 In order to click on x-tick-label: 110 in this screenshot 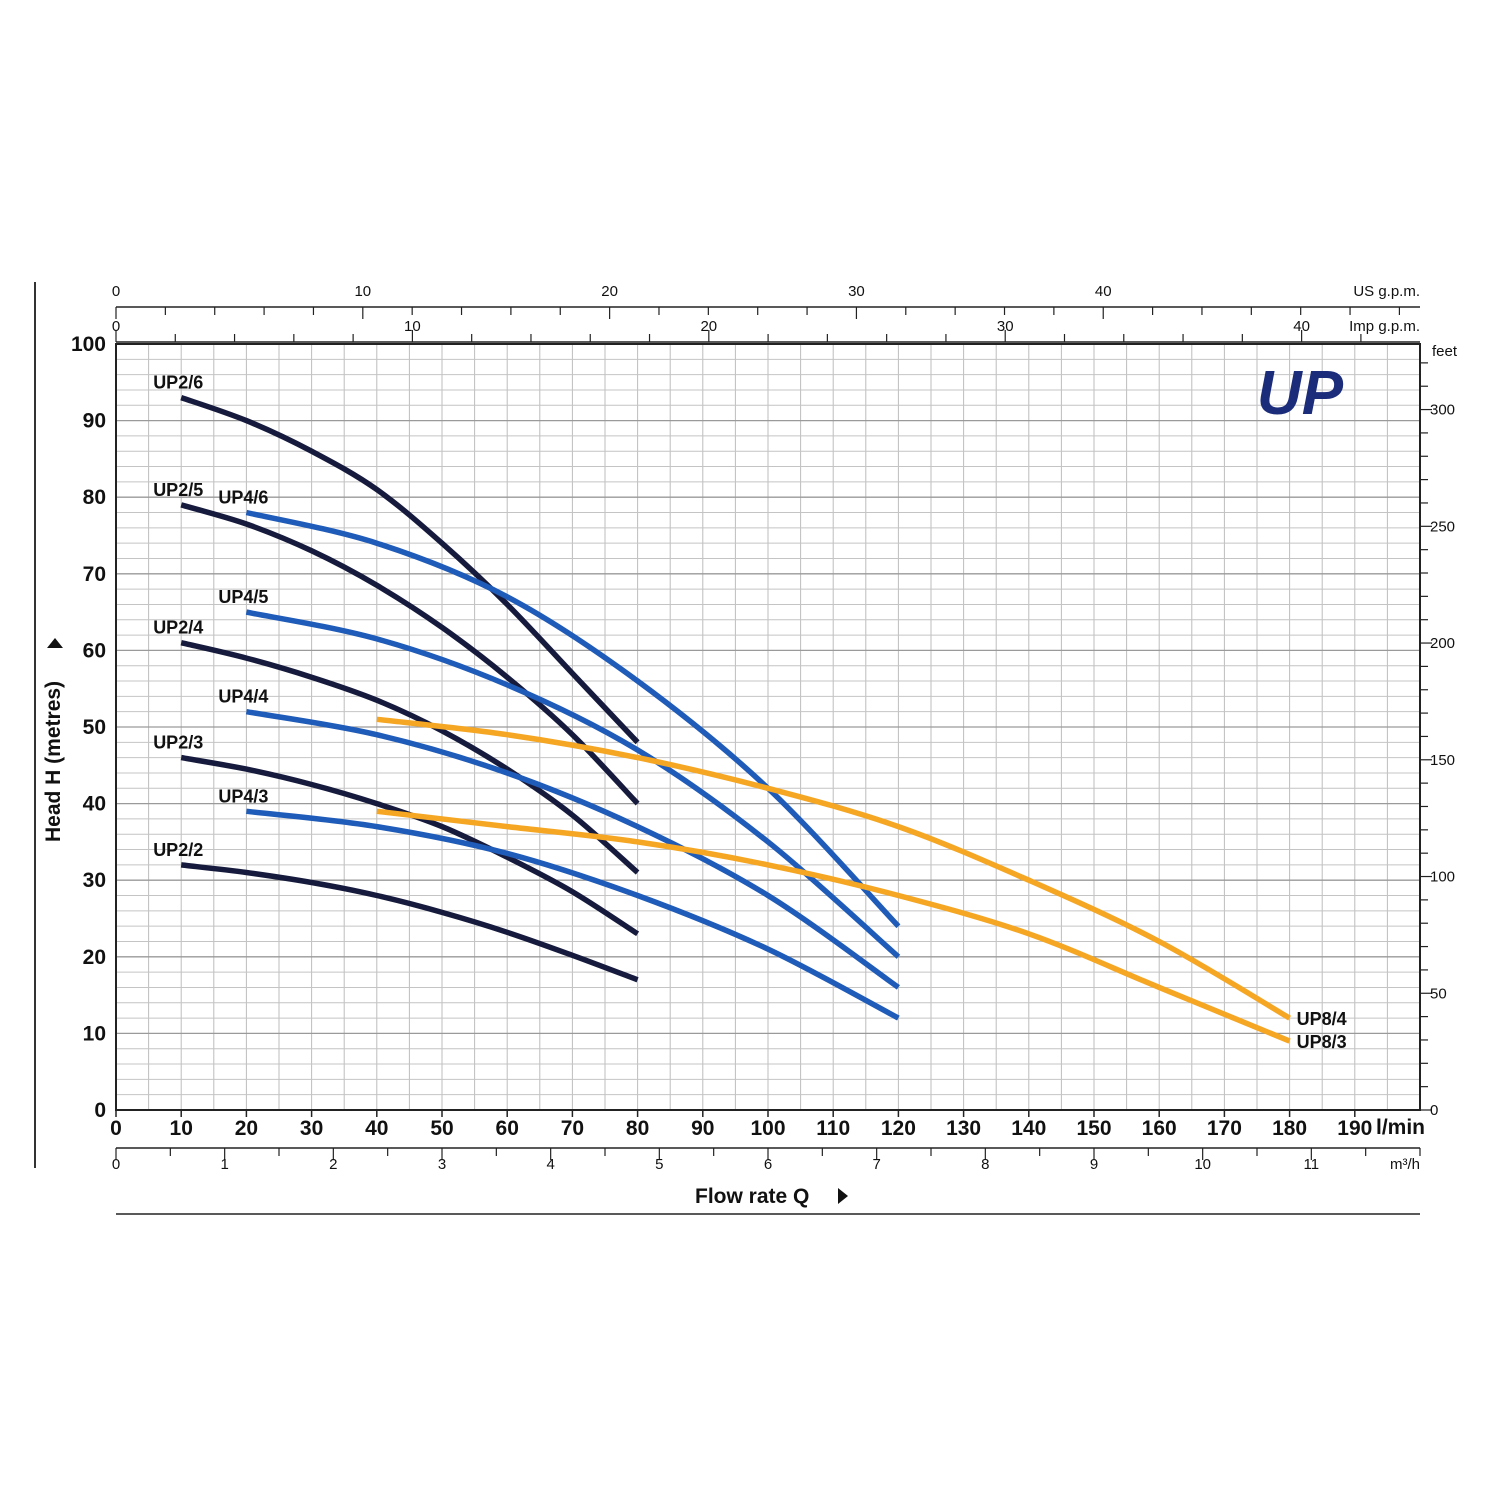, I will do `click(833, 1128)`.